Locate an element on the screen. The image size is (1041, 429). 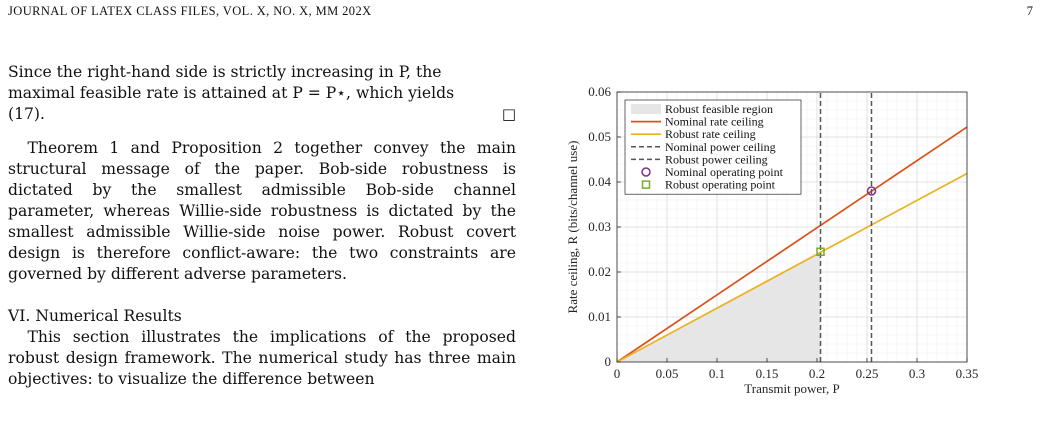
legend-entry: Robust feasible region is located at coordinates (719, 109).